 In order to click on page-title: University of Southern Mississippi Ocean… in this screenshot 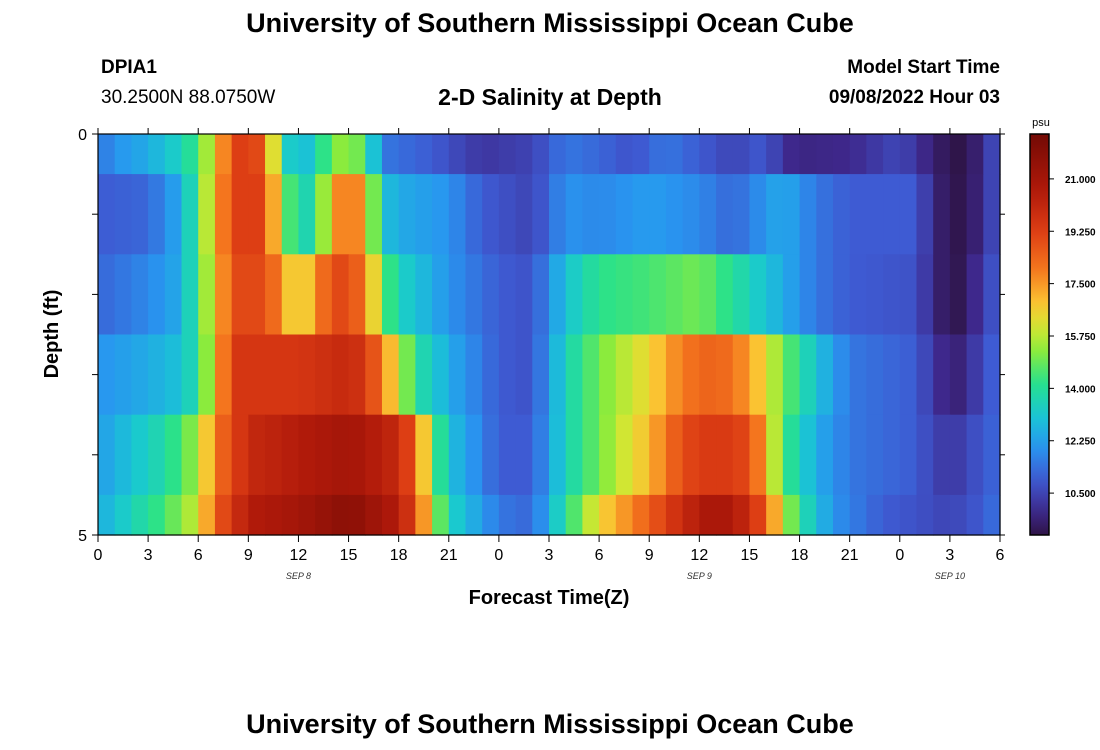, I will do `click(550, 23)`.